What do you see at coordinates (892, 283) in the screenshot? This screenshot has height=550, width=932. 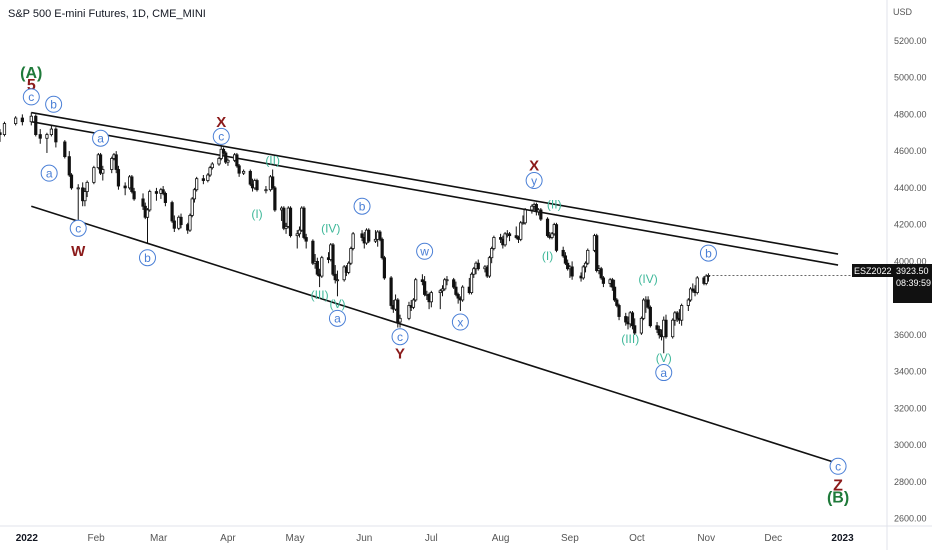 I see `price-panel: ESZ2022 3923.50 08:39:59` at bounding box center [892, 283].